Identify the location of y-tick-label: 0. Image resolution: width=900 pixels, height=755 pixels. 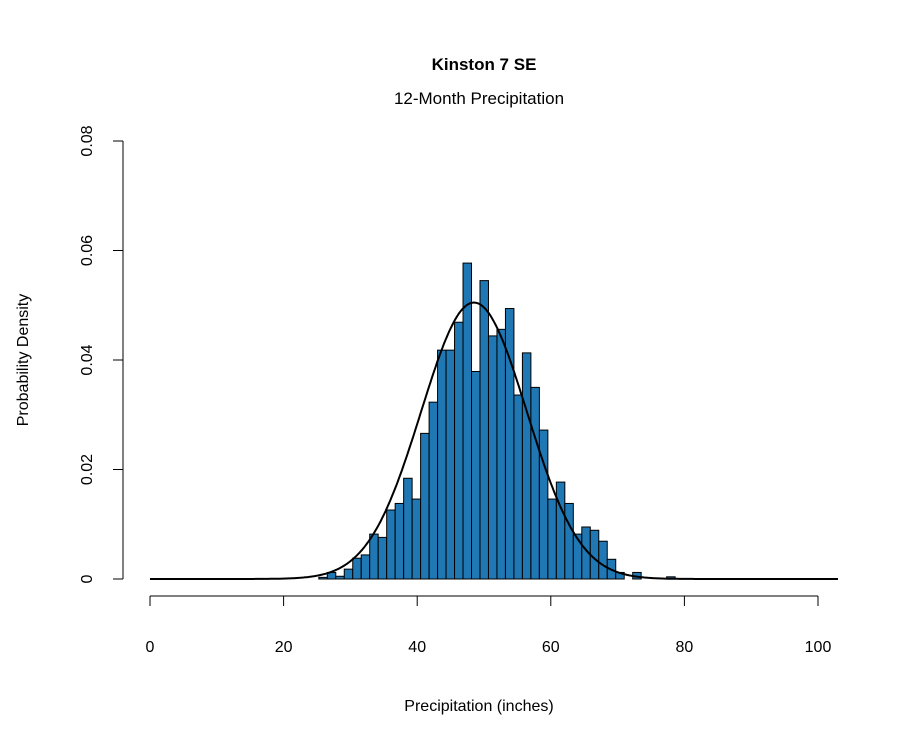
(87, 578).